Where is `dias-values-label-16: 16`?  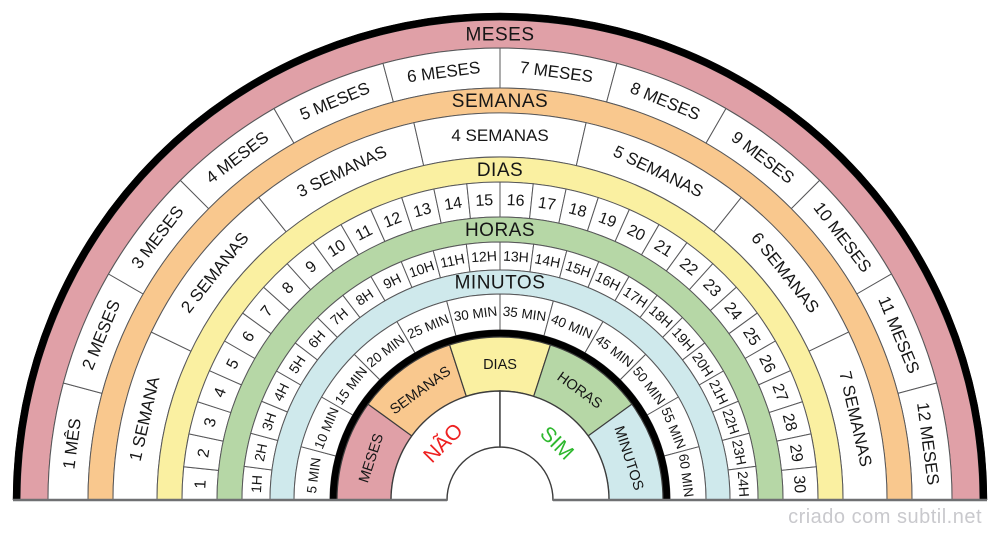 dias-values-label-16: 16 is located at coordinates (515, 201).